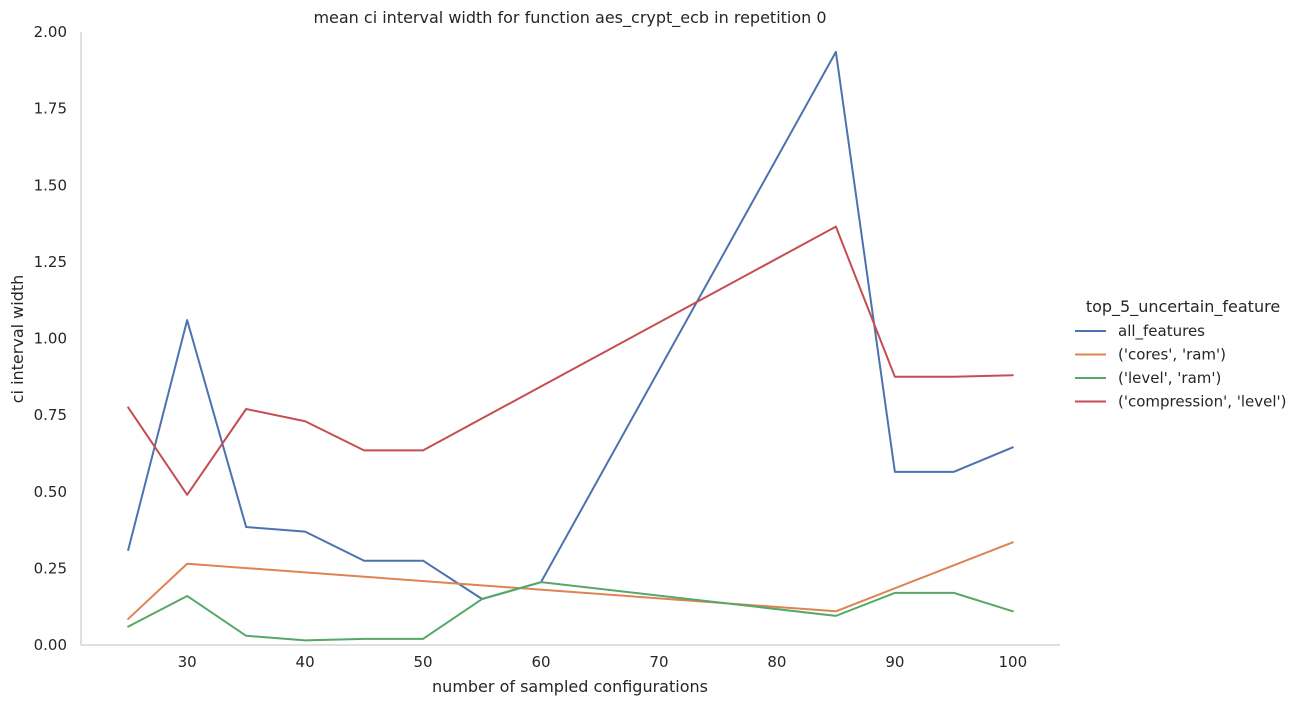  Describe the element at coordinates (17, 339) in the screenshot. I see `y-axis-label: ci interval width` at that location.